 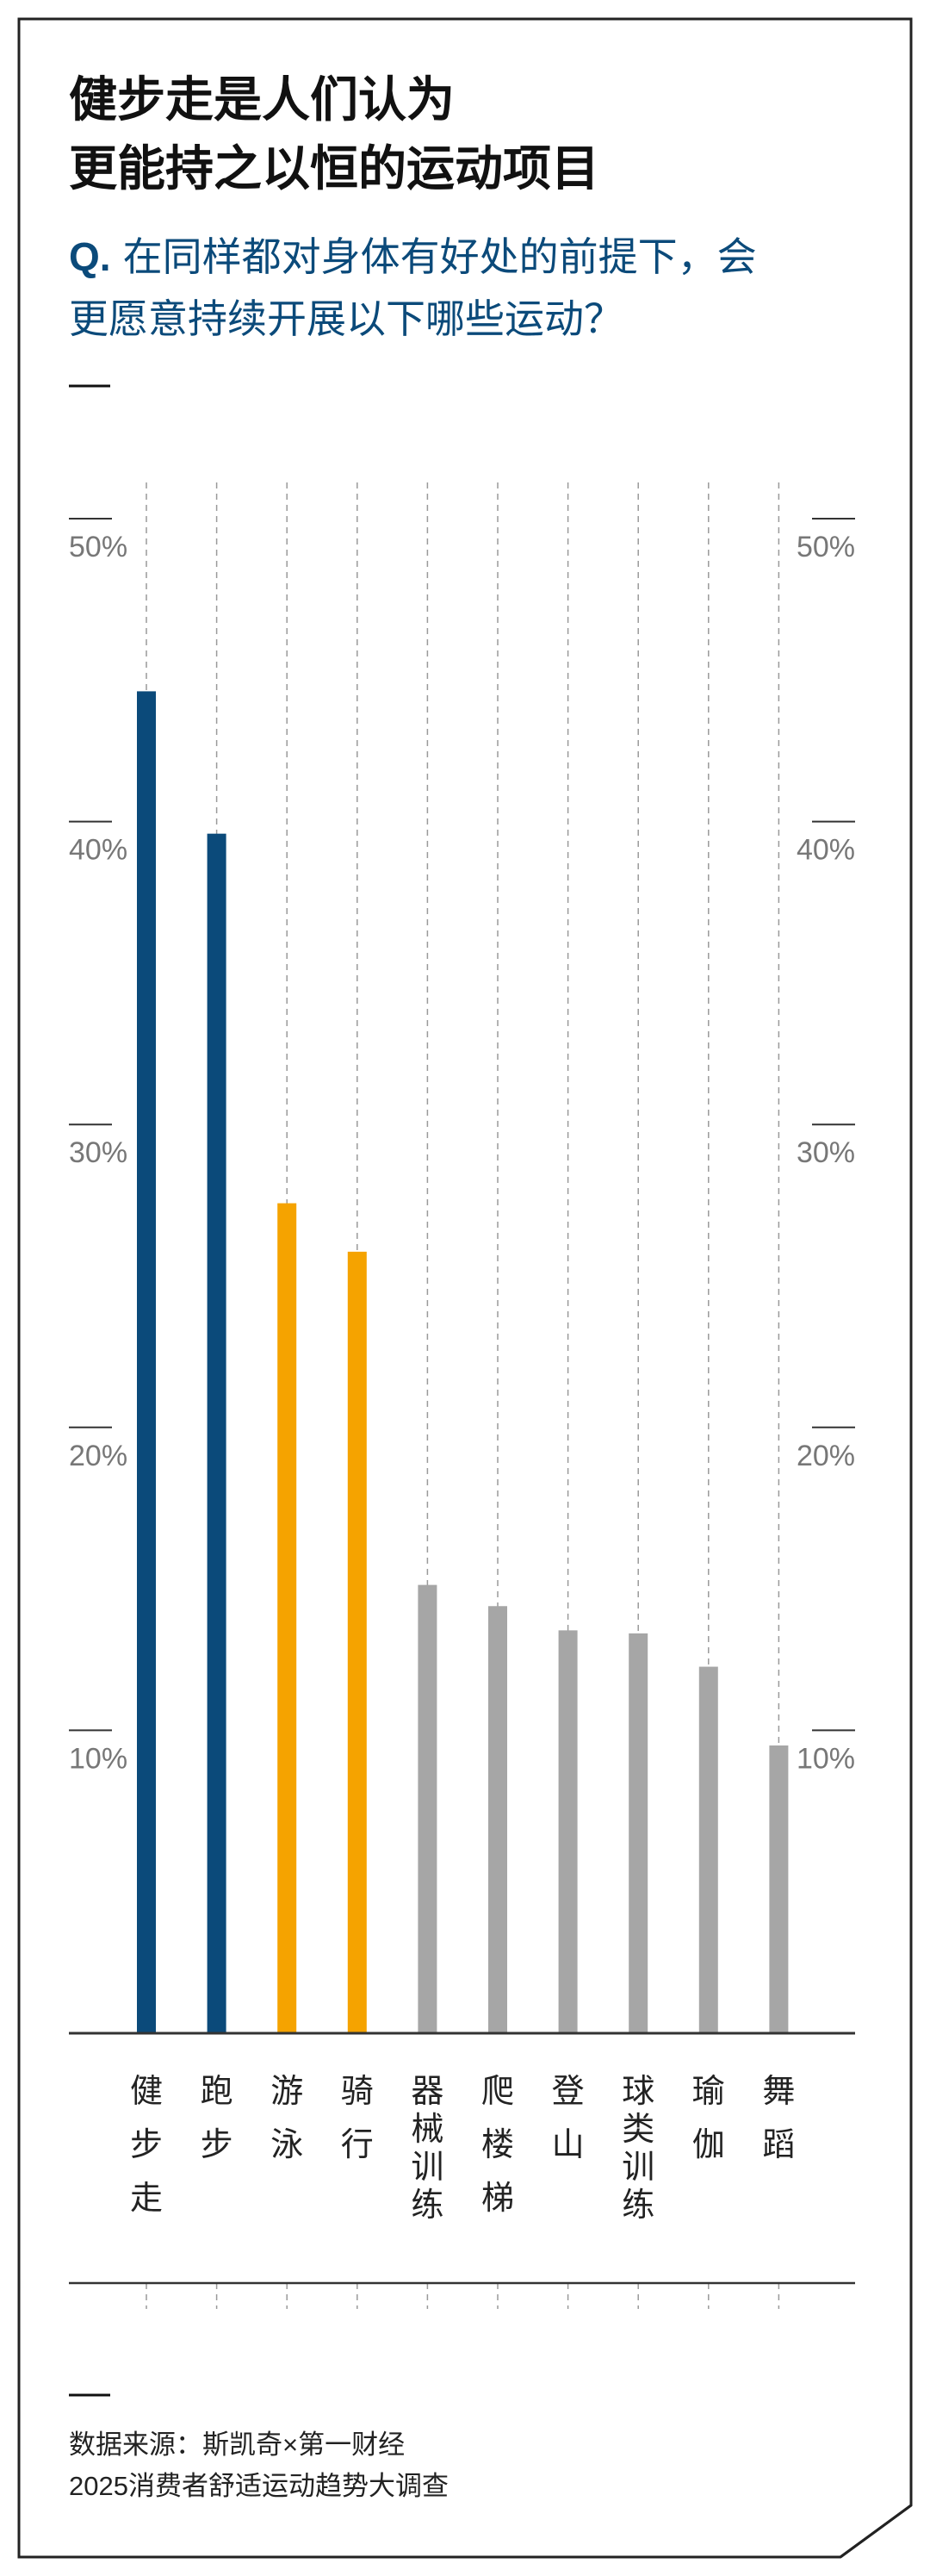 I want to click on category-char: 走, so click(x=147, y=2198).